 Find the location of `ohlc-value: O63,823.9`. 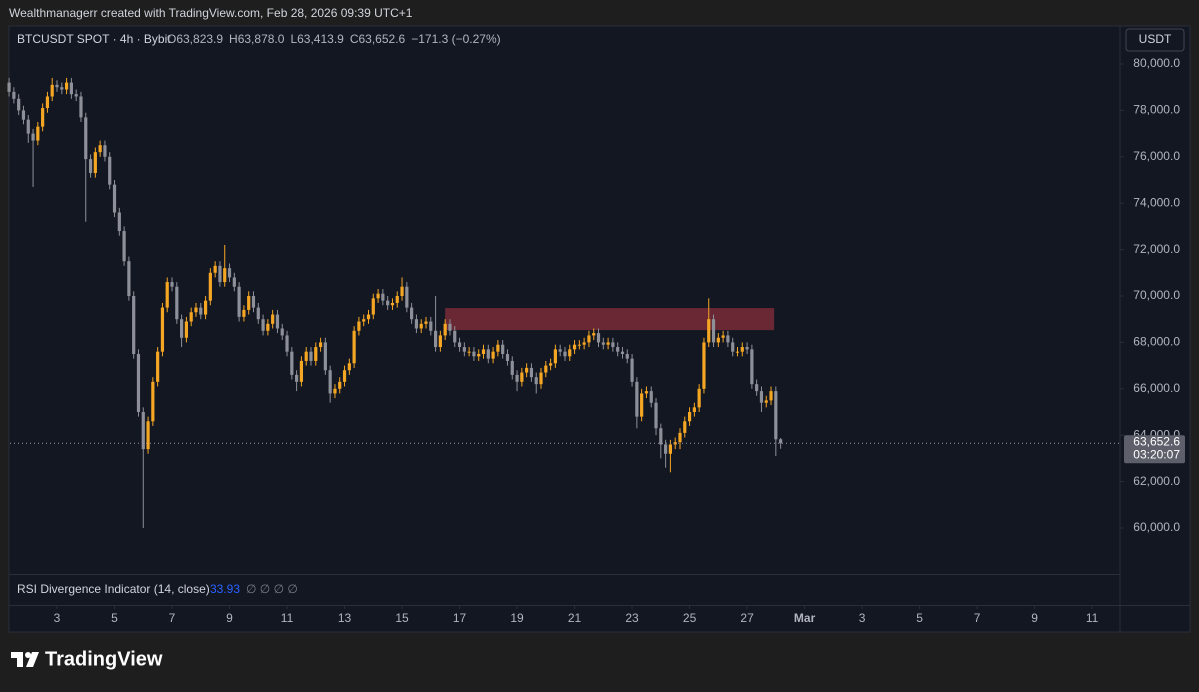

ohlc-value: O63,823.9 is located at coordinates (195, 39).